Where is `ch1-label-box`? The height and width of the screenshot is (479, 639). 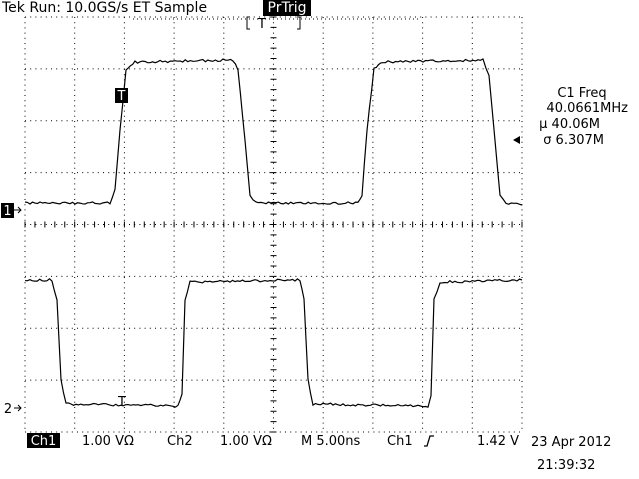 ch1-label-box is located at coordinates (43, 440).